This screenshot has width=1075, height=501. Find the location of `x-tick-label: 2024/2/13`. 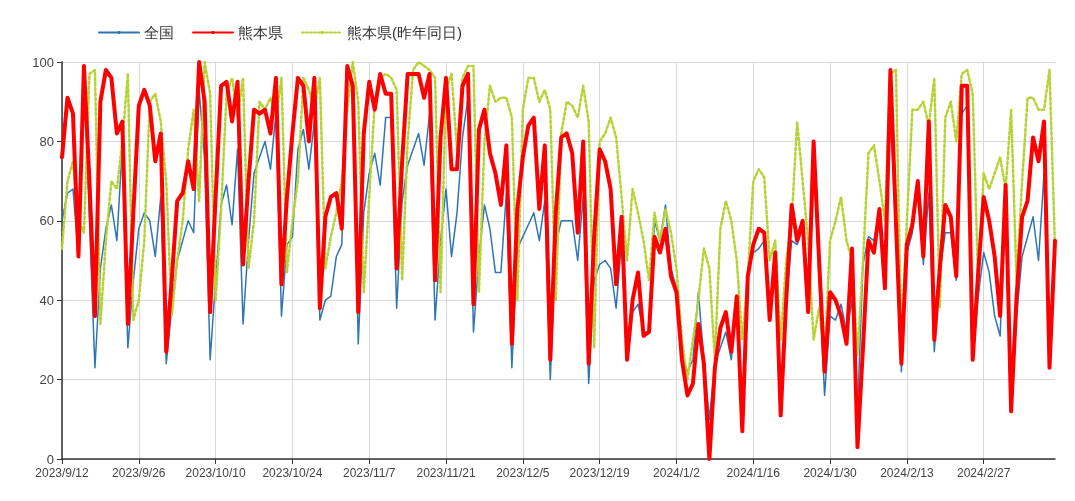

x-tick-label: 2024/2/13 is located at coordinates (907, 473).